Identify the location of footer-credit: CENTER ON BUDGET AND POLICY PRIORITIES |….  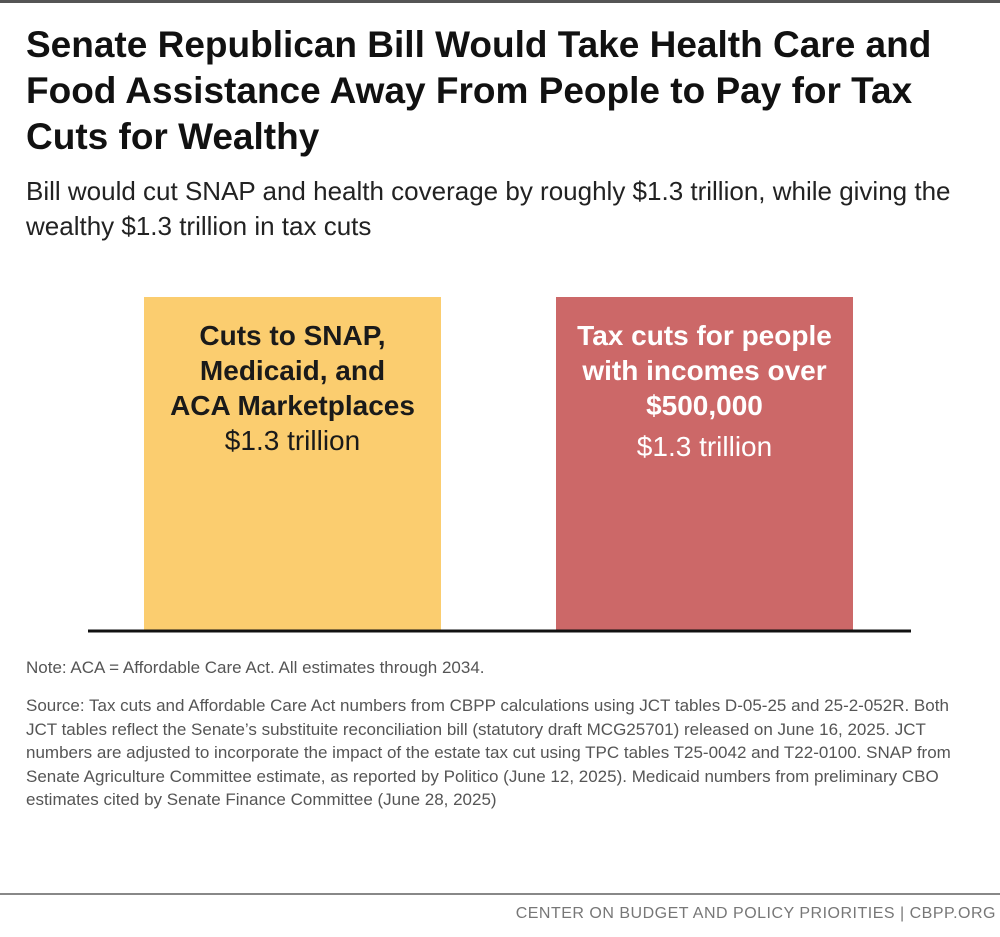
(755, 913).